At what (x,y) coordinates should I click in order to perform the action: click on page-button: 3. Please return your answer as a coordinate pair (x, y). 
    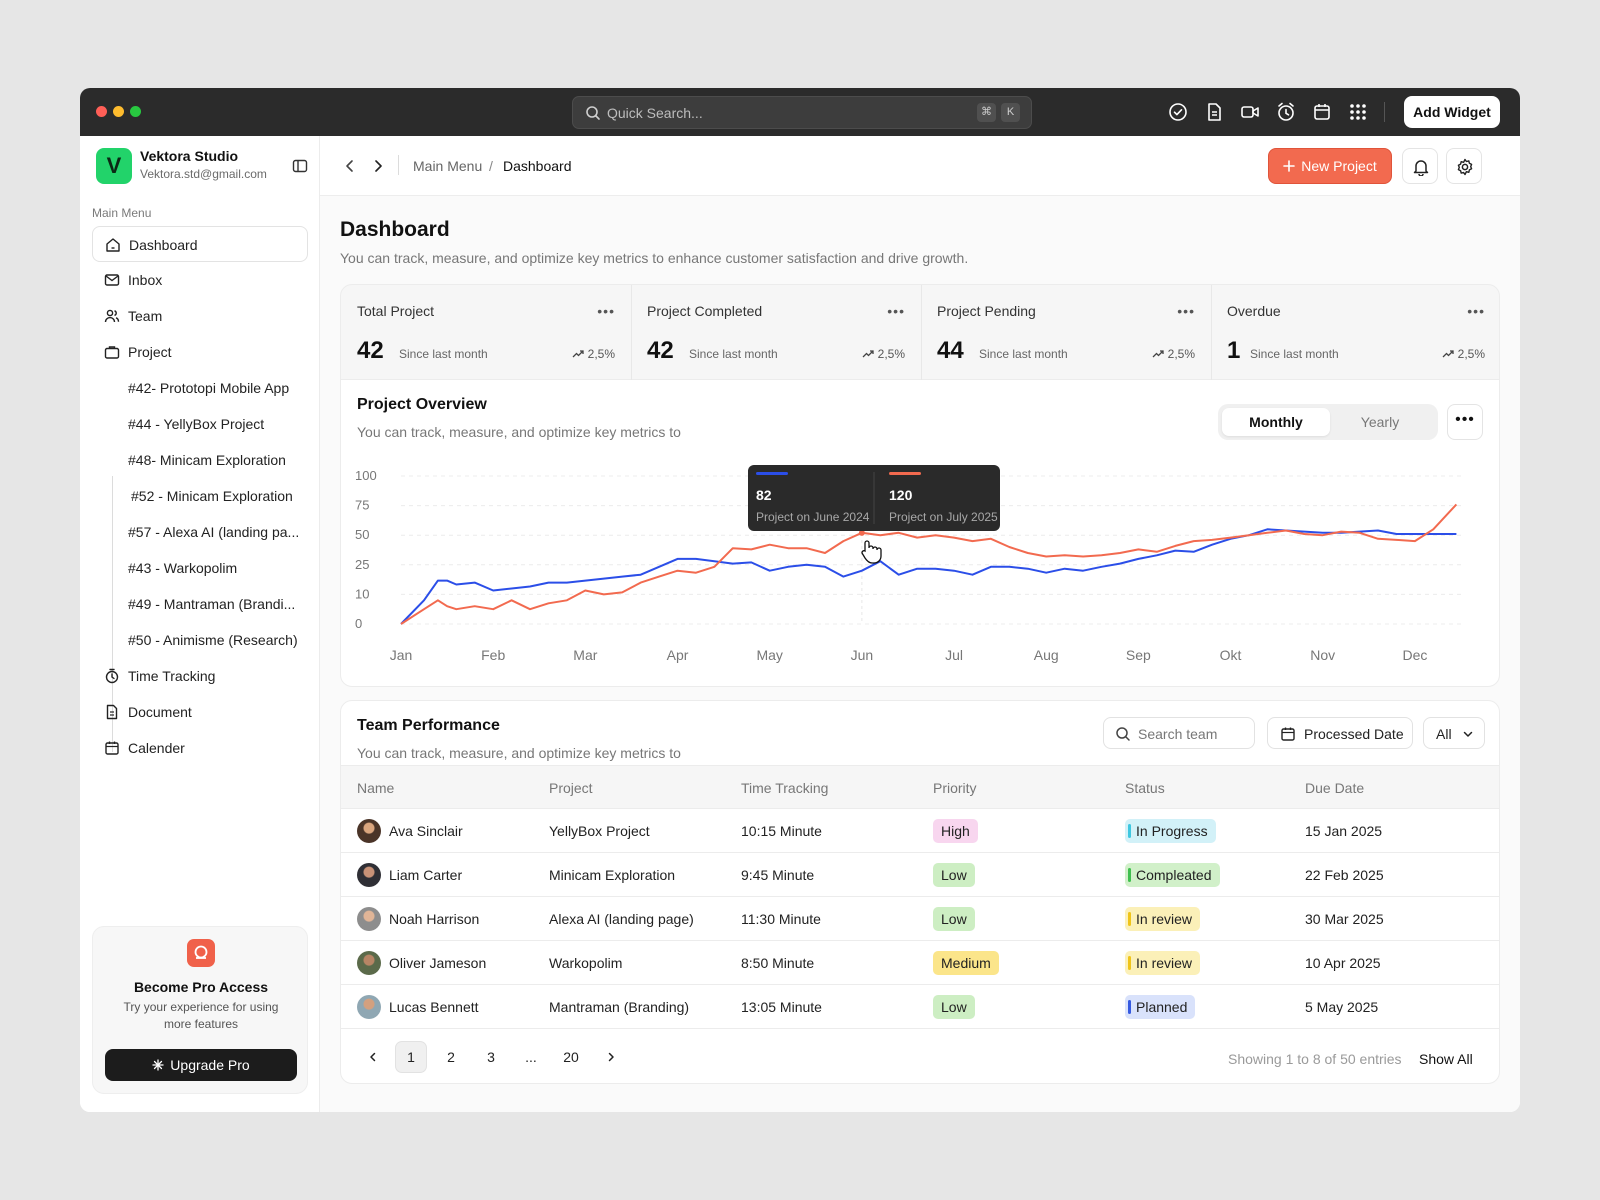
    Looking at the image, I should click on (491, 1057).